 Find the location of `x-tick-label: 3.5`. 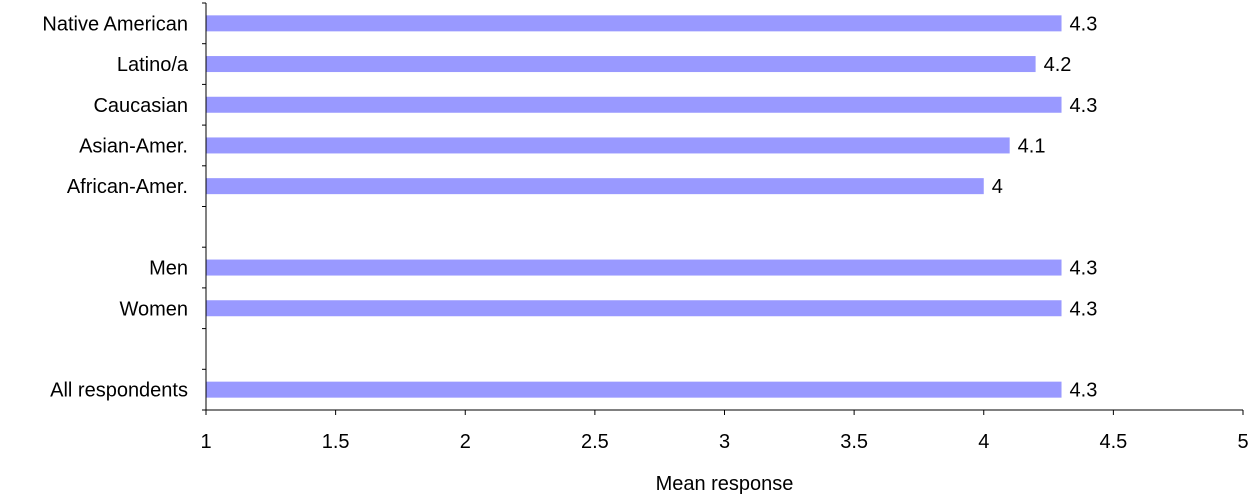

x-tick-label: 3.5 is located at coordinates (854, 442).